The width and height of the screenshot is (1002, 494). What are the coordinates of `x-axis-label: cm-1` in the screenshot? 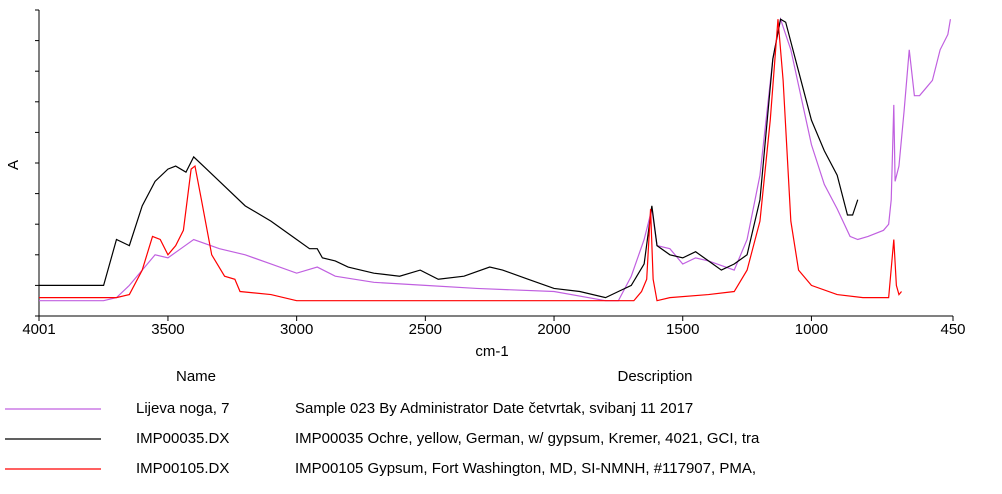 It's located at (491, 351).